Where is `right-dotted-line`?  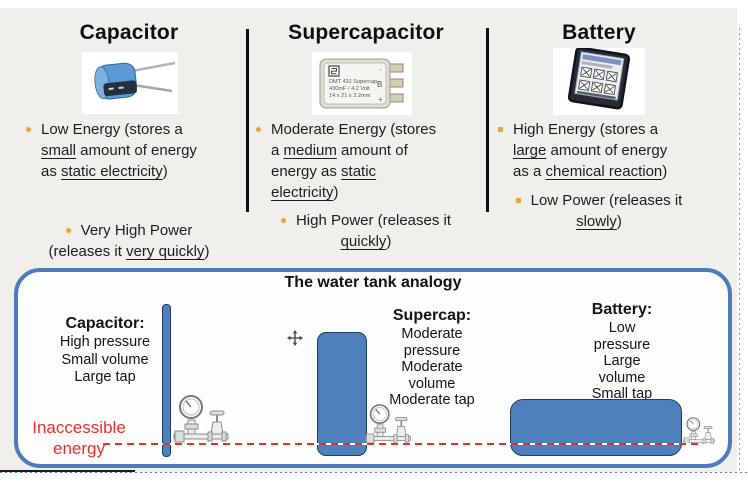
right-dotted-line is located at coordinates (739, 250).